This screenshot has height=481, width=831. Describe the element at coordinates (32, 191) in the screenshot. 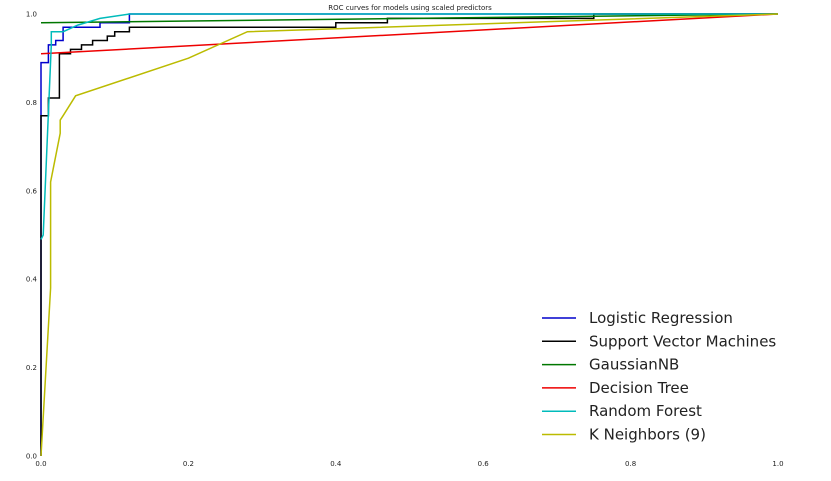

I see `y-tick-label: 0.6` at that location.